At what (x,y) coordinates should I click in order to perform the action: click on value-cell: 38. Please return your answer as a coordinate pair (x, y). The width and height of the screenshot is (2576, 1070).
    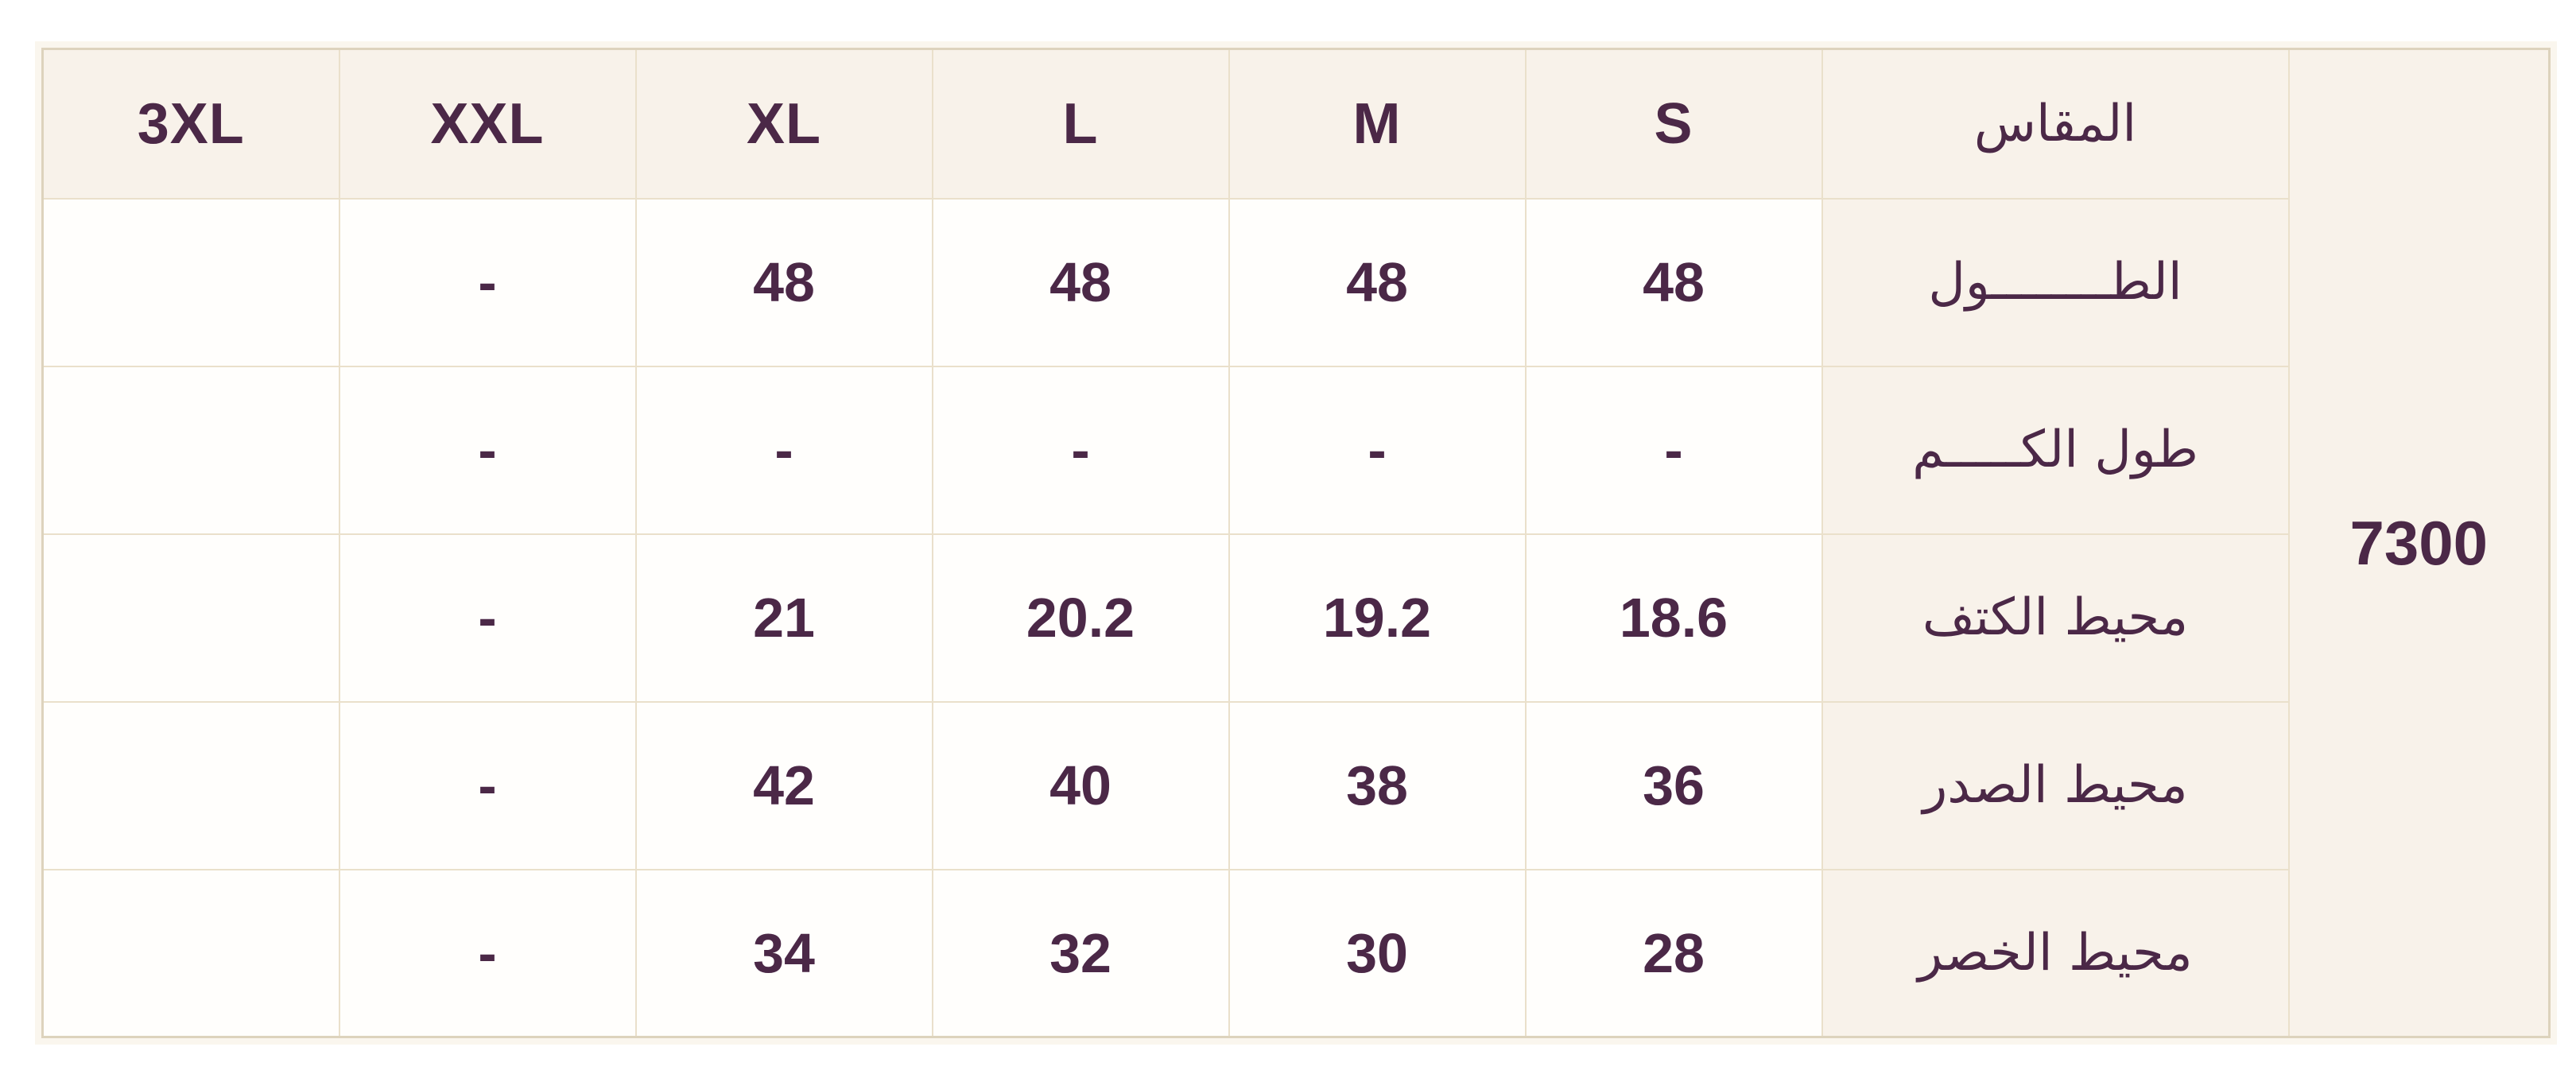
    Looking at the image, I should click on (1377, 785).